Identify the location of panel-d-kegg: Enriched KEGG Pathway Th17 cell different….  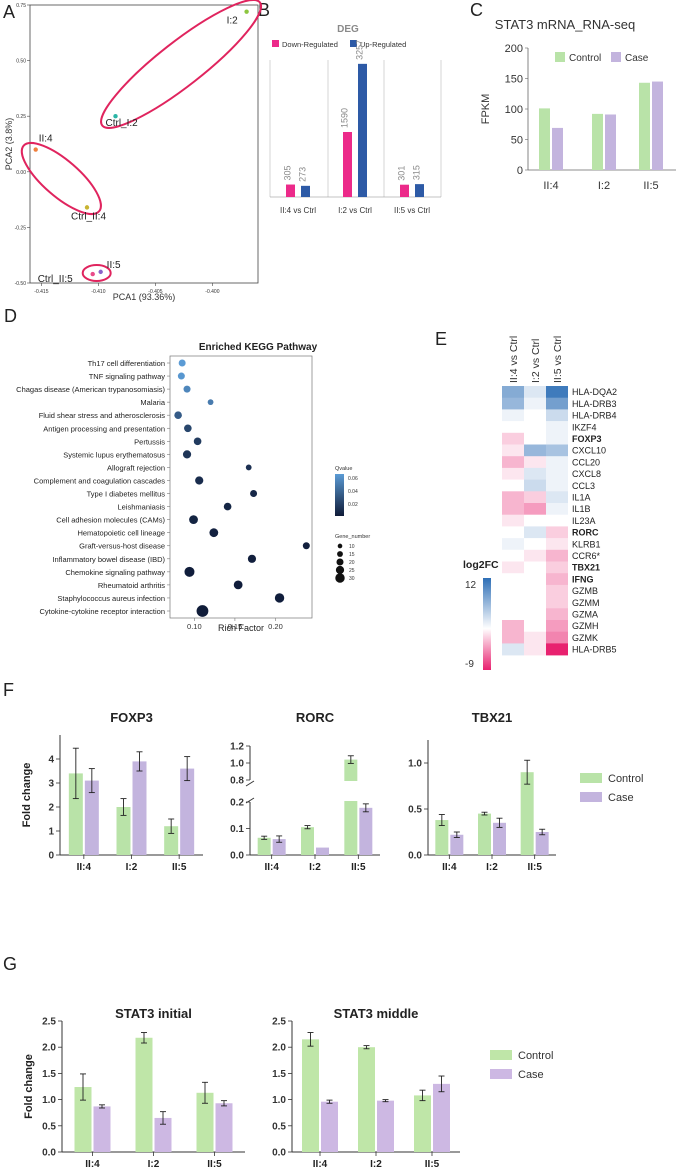
(193, 487).